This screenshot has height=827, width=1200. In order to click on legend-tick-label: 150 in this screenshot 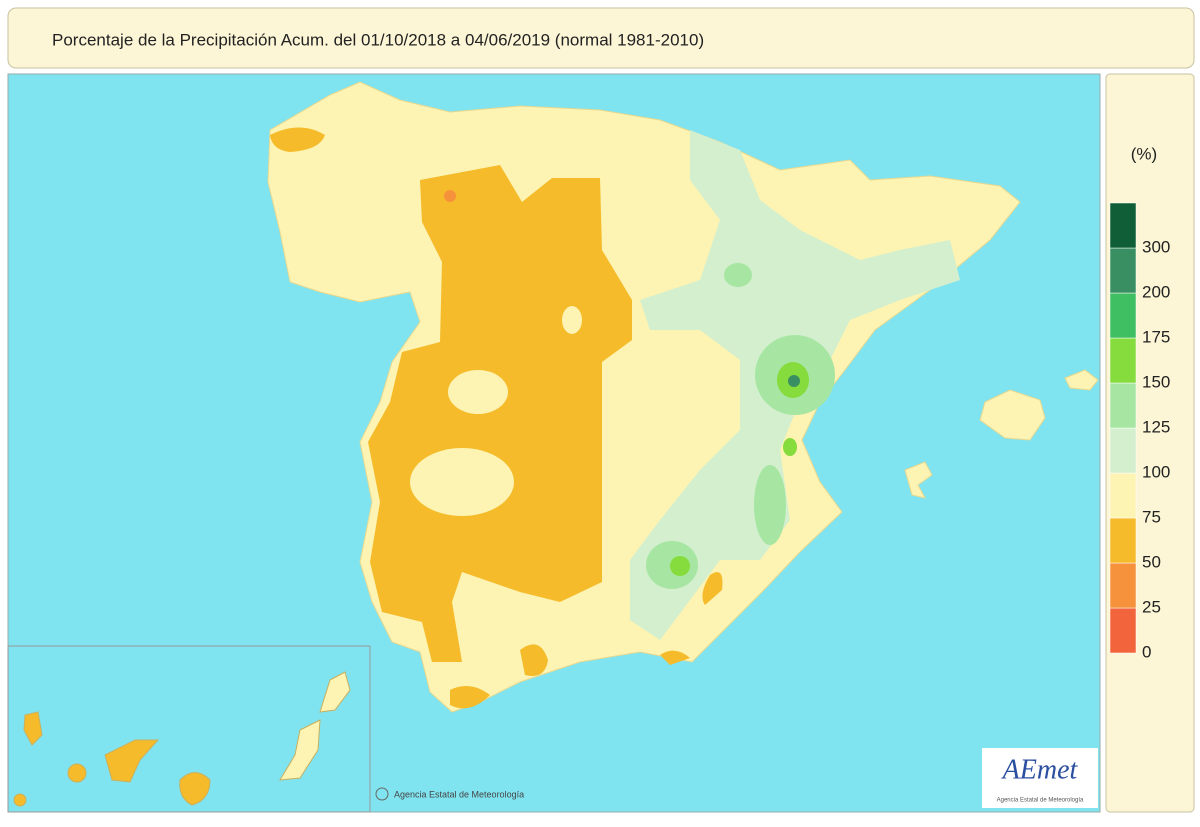, I will do `click(1156, 381)`.